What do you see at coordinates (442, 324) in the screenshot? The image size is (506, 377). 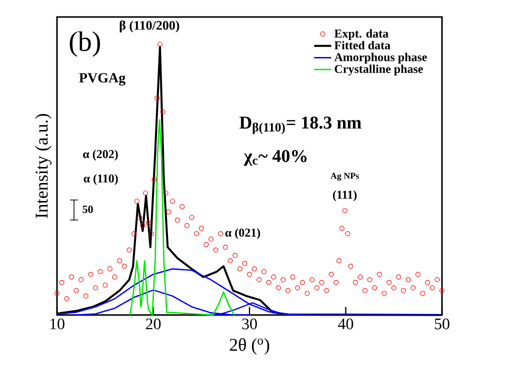 I see `x-tick-label: 50` at bounding box center [442, 324].